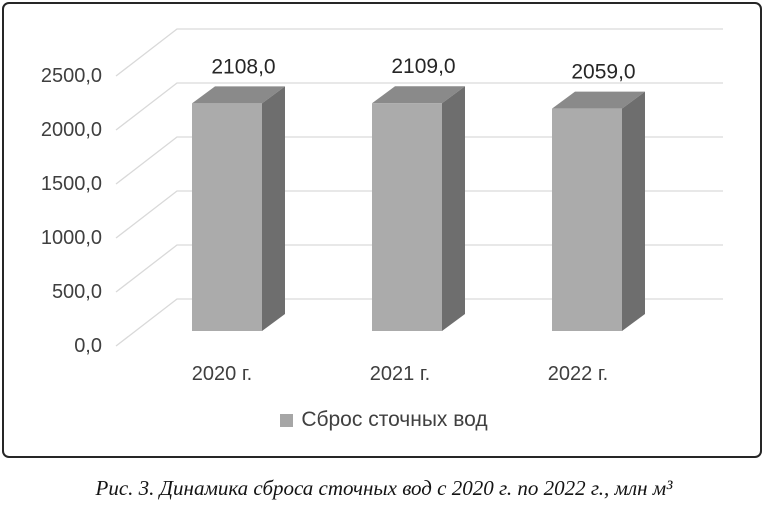 This screenshot has height=510, width=768. Describe the element at coordinates (603, 72) in the screenshot. I see `bar-data-label: 2059,0` at that location.